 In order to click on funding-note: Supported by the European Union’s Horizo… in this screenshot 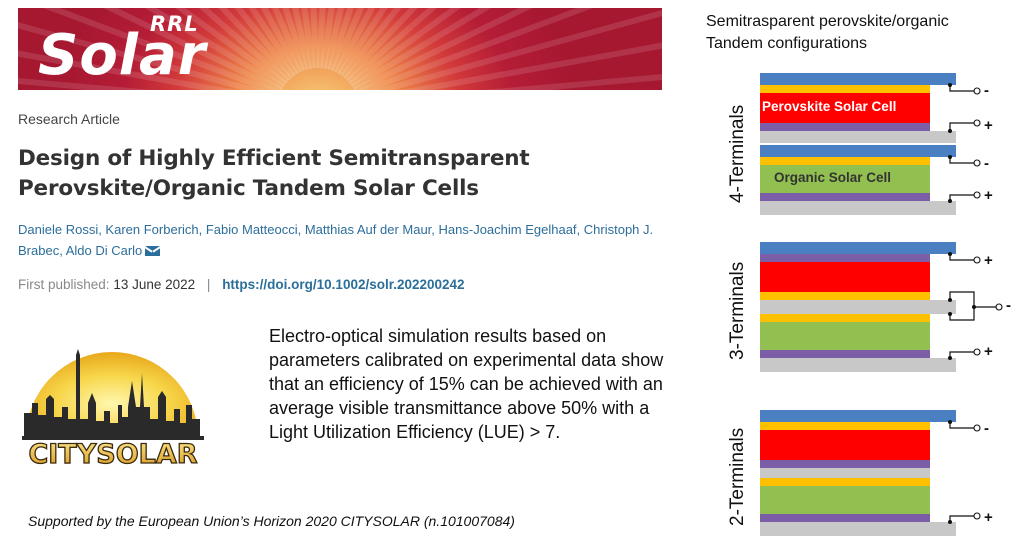, I will do `click(271, 521)`.